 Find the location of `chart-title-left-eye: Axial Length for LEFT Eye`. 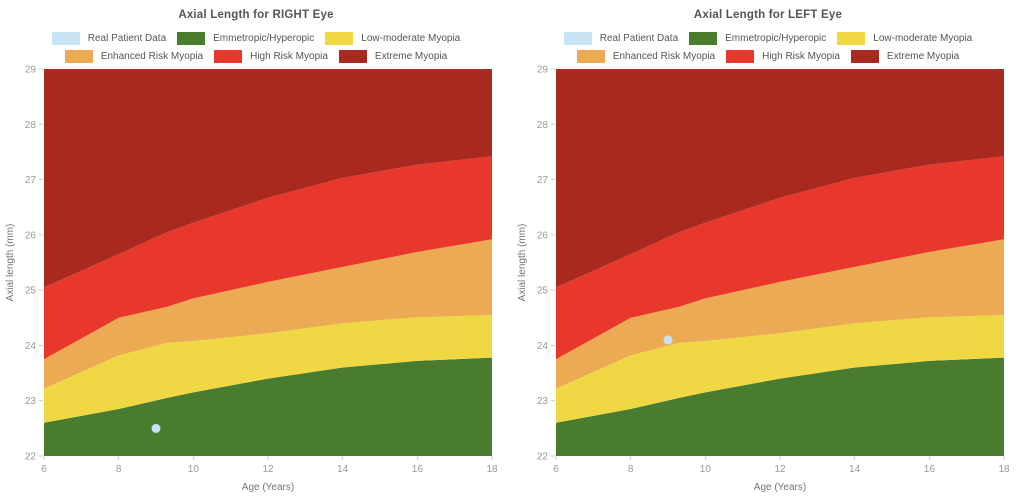

chart-title-left-eye: Axial Length for LEFT Eye is located at coordinates (768, 15).